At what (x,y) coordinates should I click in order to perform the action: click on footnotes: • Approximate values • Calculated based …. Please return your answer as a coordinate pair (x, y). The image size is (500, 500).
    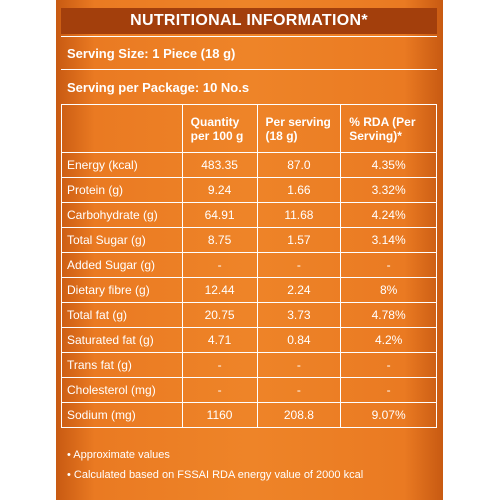
    Looking at the image, I should click on (249, 465).